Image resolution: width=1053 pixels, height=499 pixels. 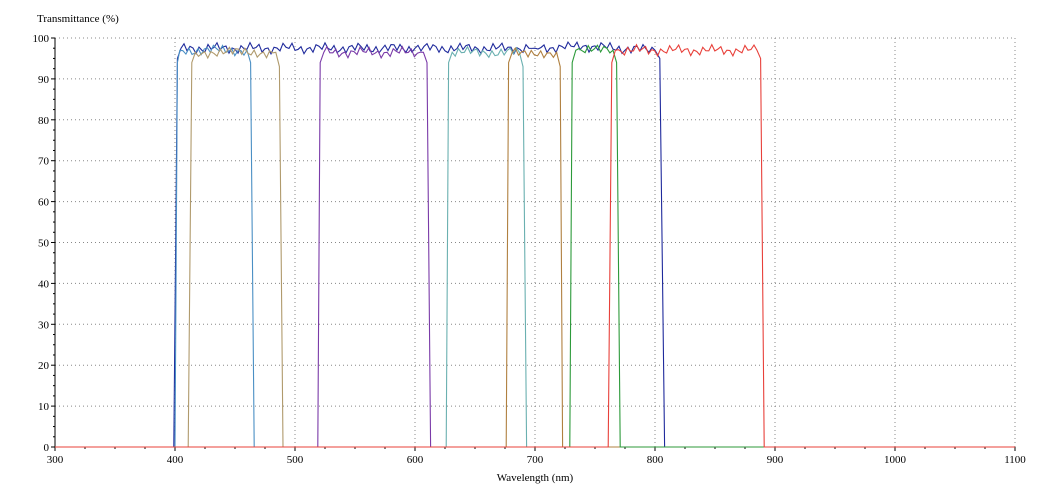 I want to click on y-tick-label-3: 30, so click(x=44, y=325).